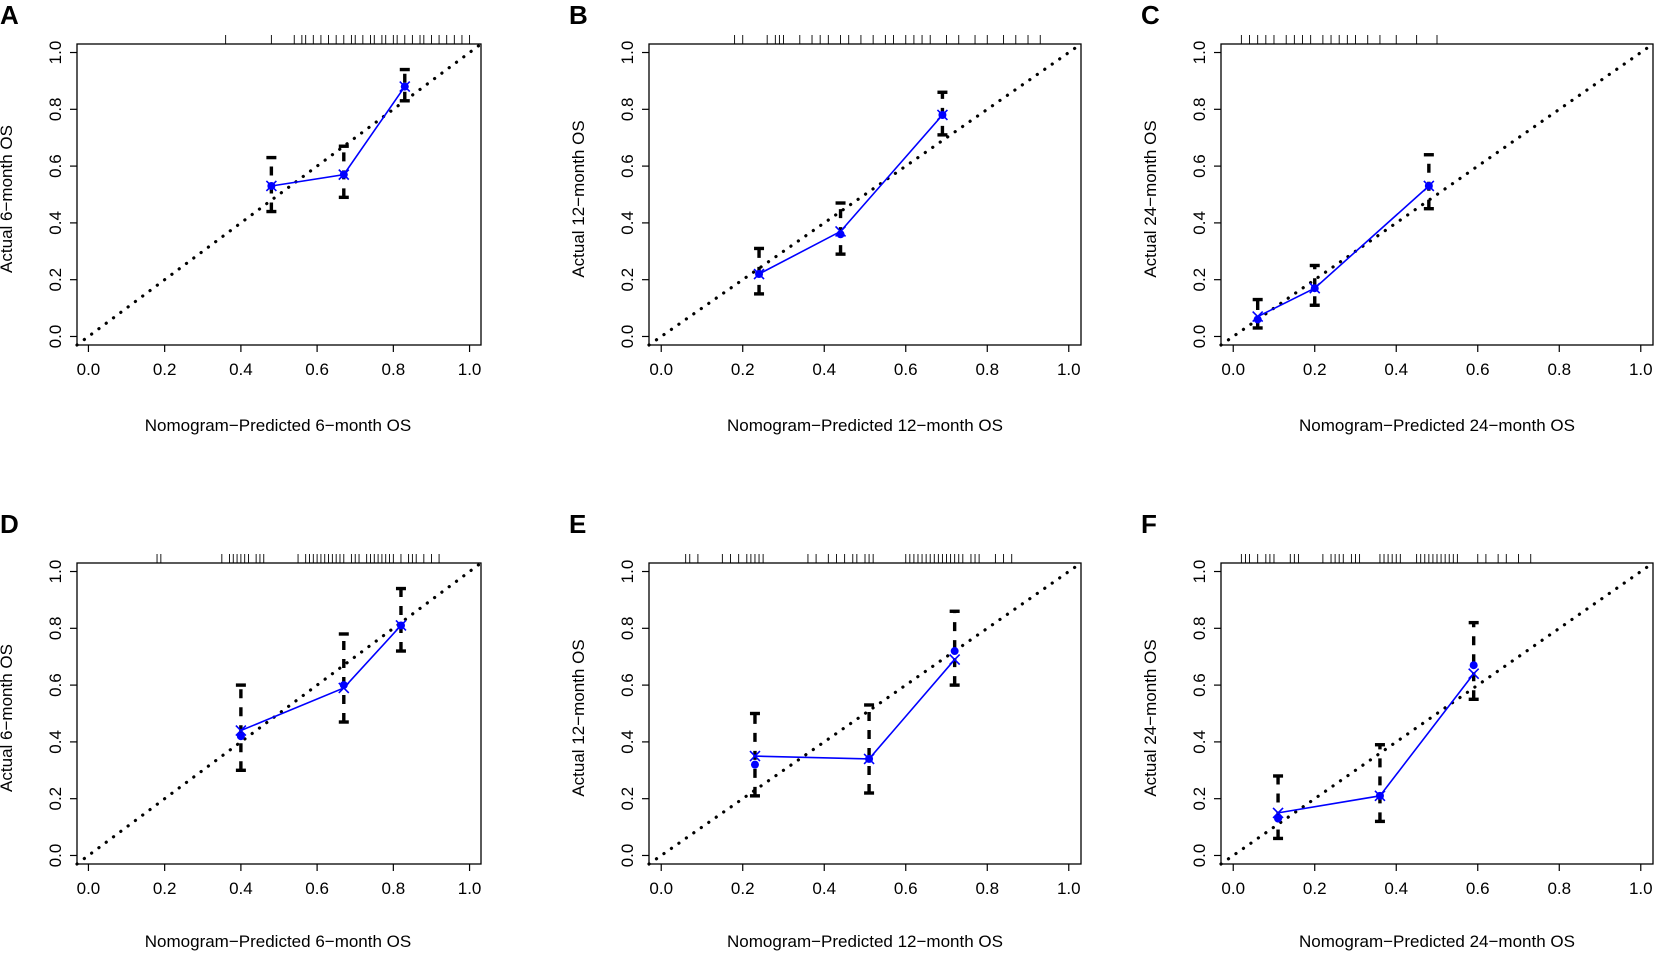 This screenshot has height=954, width=1654. I want to click on panel-letter-c: C, so click(1150, 15).